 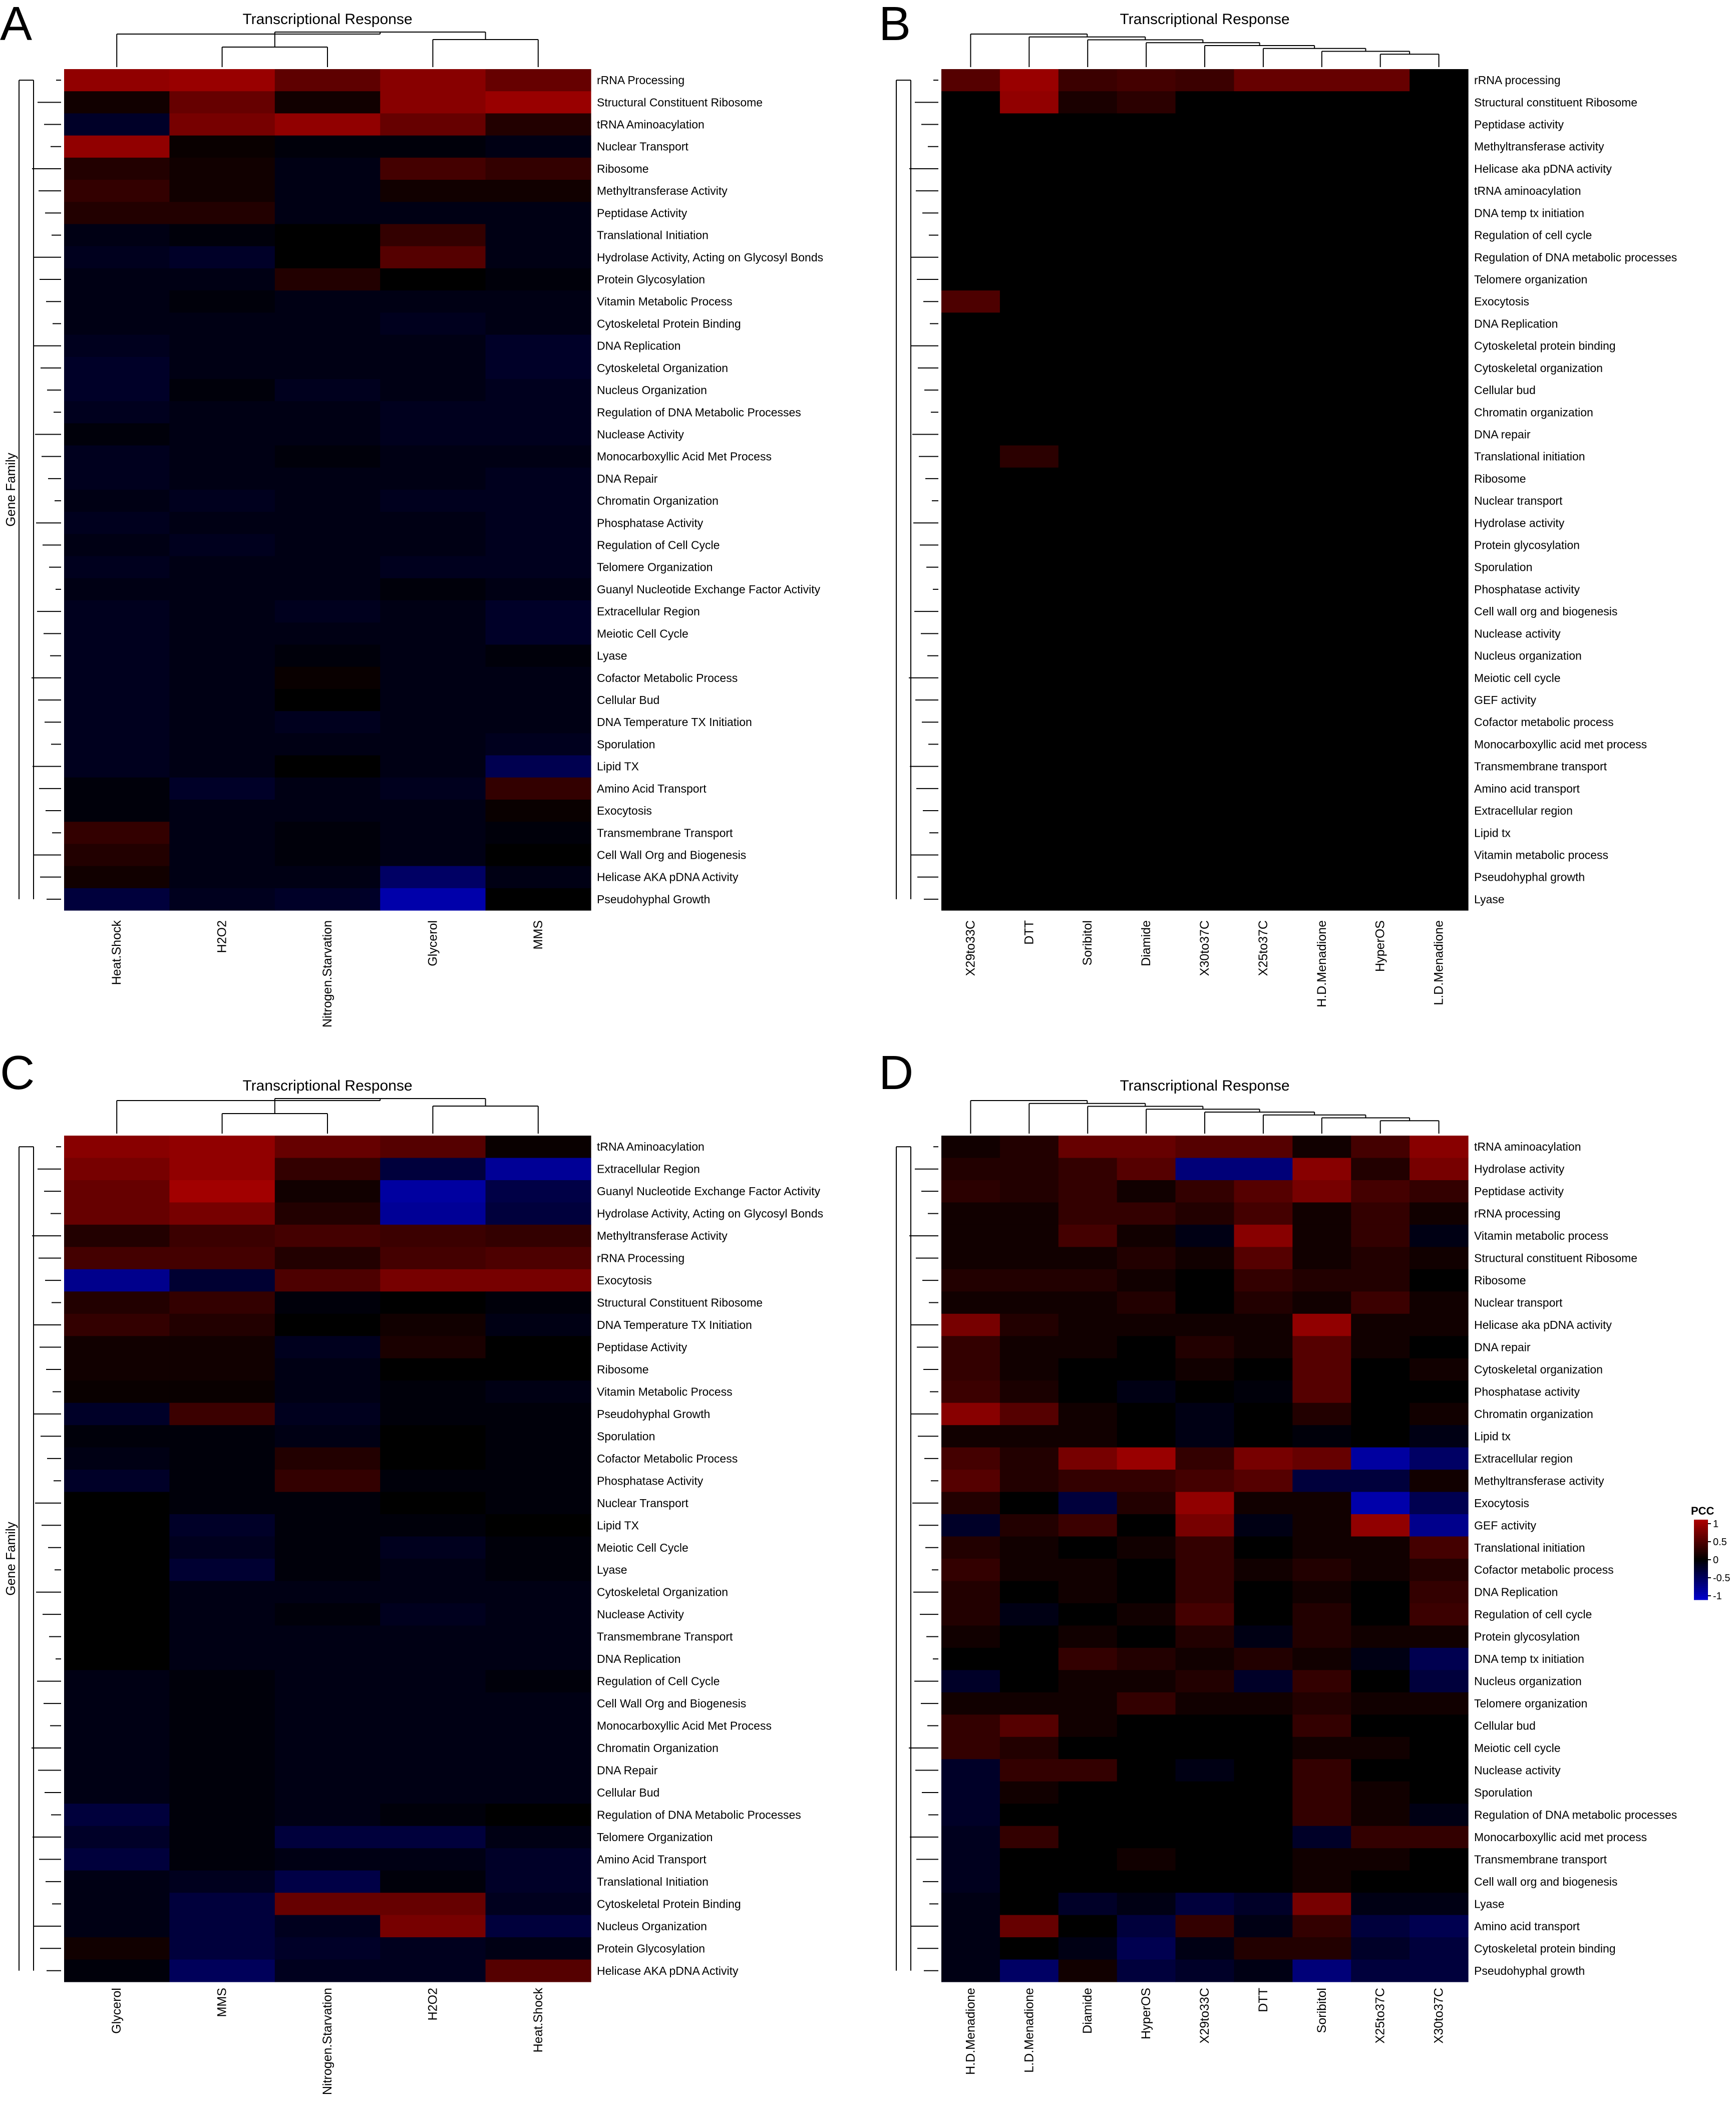 I want to click on row-label: Cytoskeletal Protein Binding, so click(x=669, y=323).